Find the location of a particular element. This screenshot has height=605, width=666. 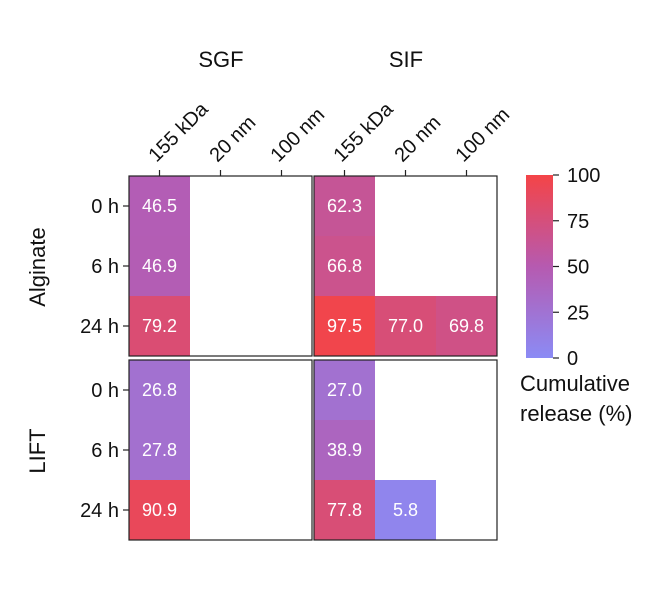

colorbar-ticks: 0 25 50 75 100 is located at coordinates (576, 267).